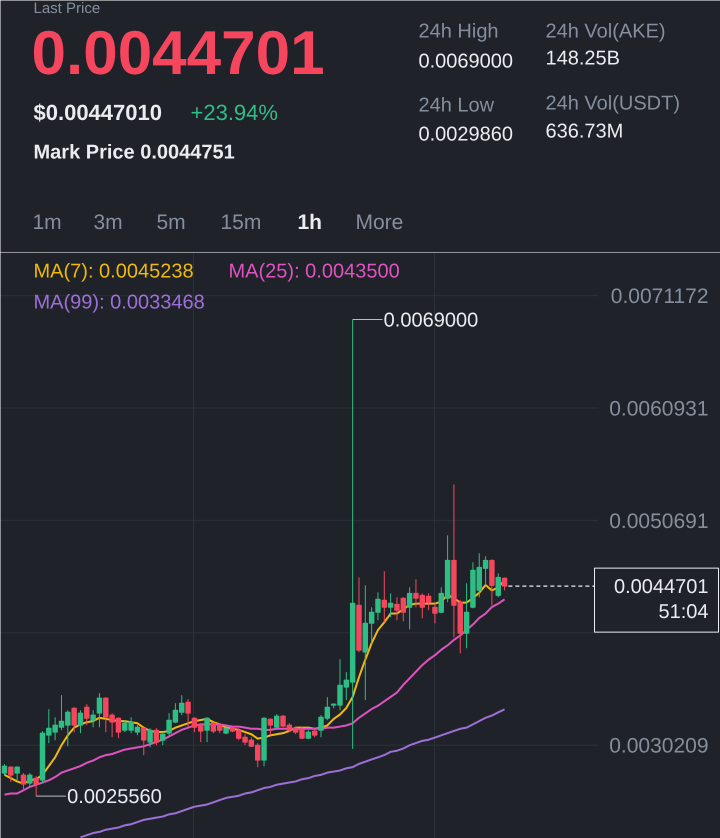 The width and height of the screenshot is (720, 838). I want to click on text: MA(7): 0.0045238, so click(114, 271).